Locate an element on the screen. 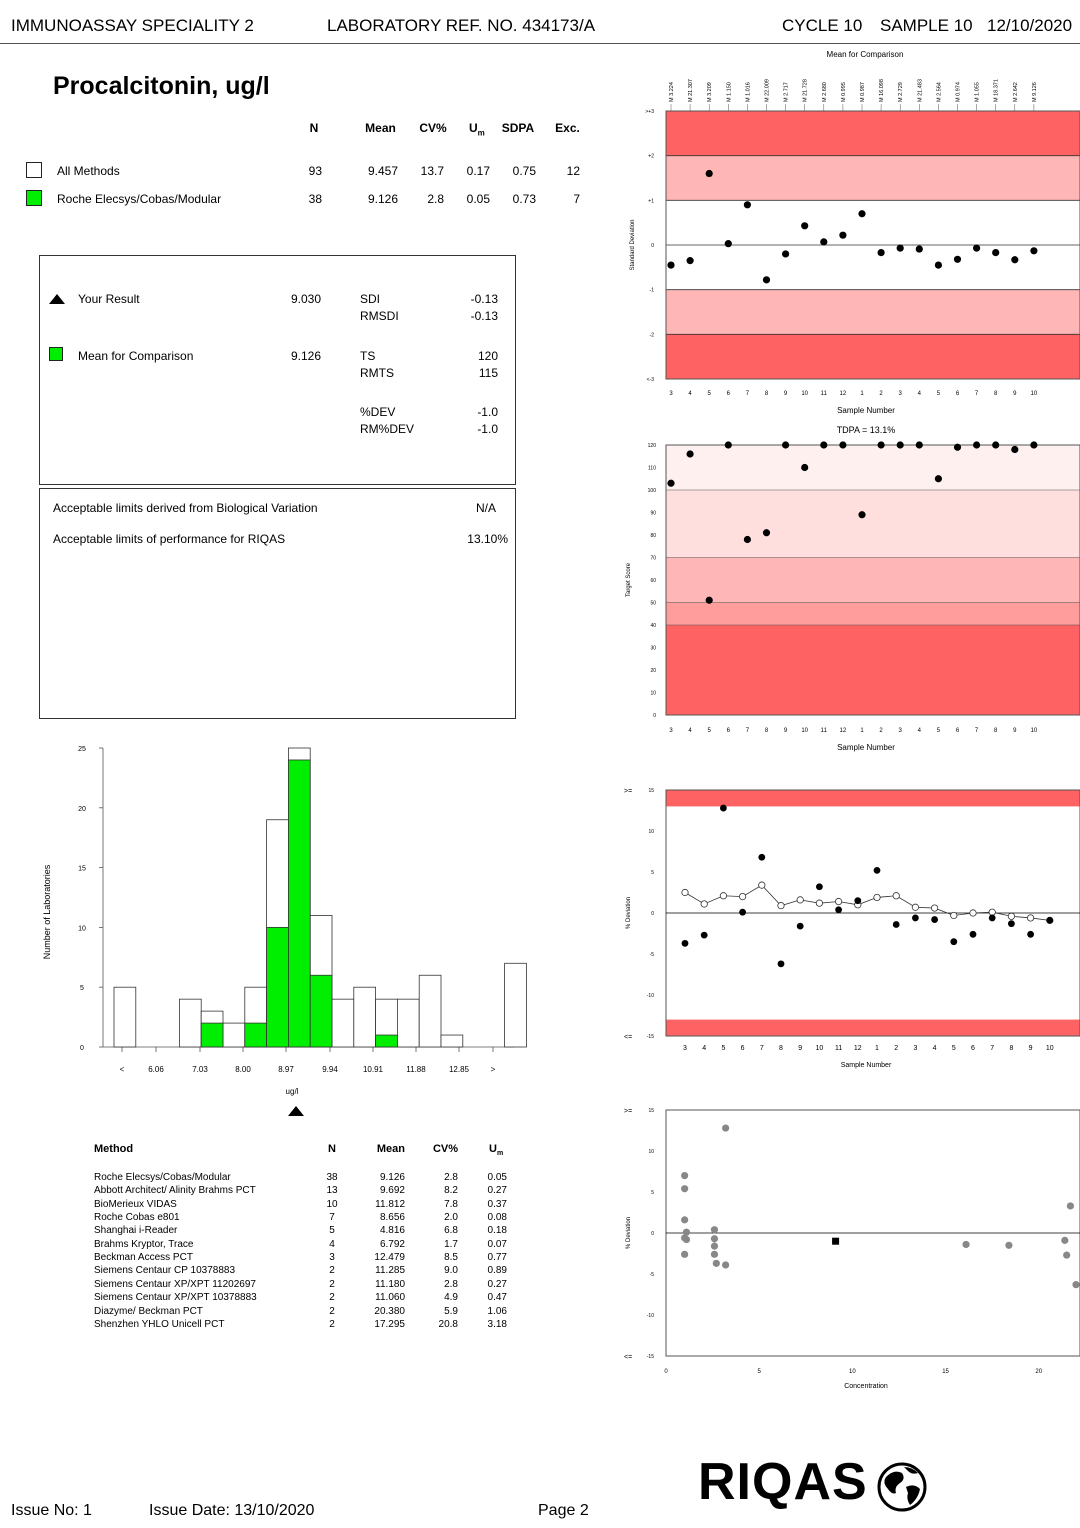  method-mean: 11.180 is located at coordinates (390, 1284).